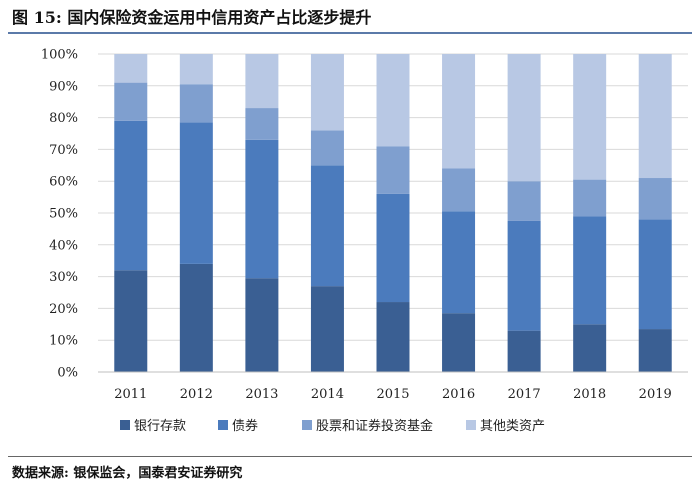  Describe the element at coordinates (458, 394) in the screenshot. I see `x-tick-label: 2016` at that location.